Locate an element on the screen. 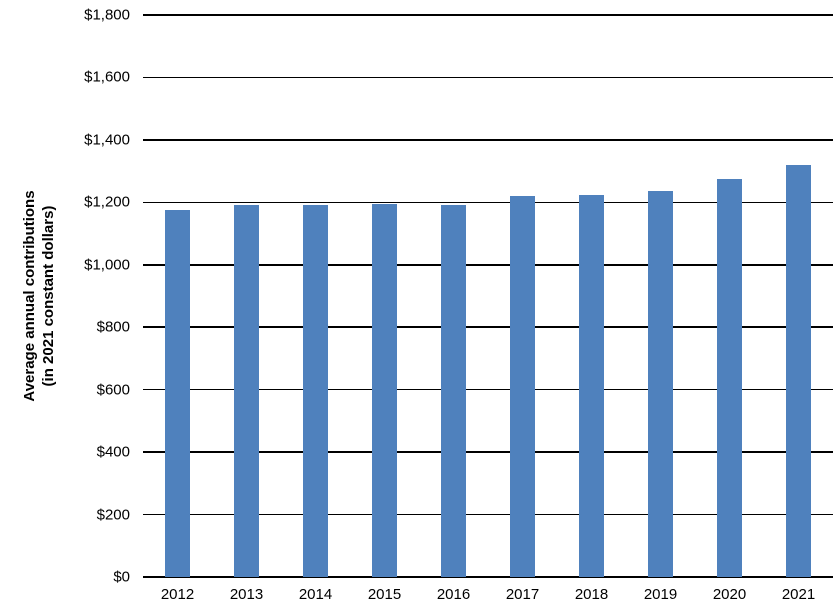  x-tick-label: 2013 is located at coordinates (246, 594).